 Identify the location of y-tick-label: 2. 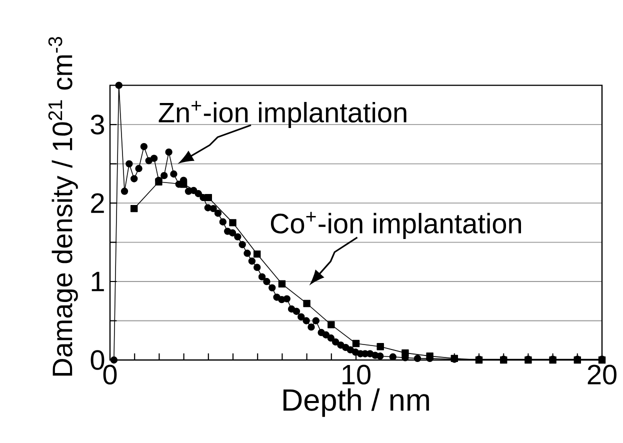
(97, 203).